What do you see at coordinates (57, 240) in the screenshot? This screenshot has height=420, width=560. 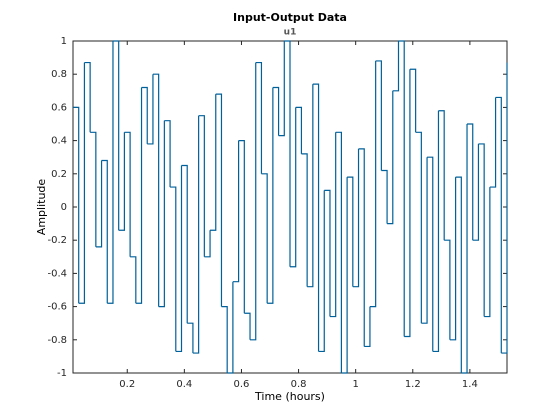 I see `y-tick-label: -0.2` at bounding box center [57, 240].